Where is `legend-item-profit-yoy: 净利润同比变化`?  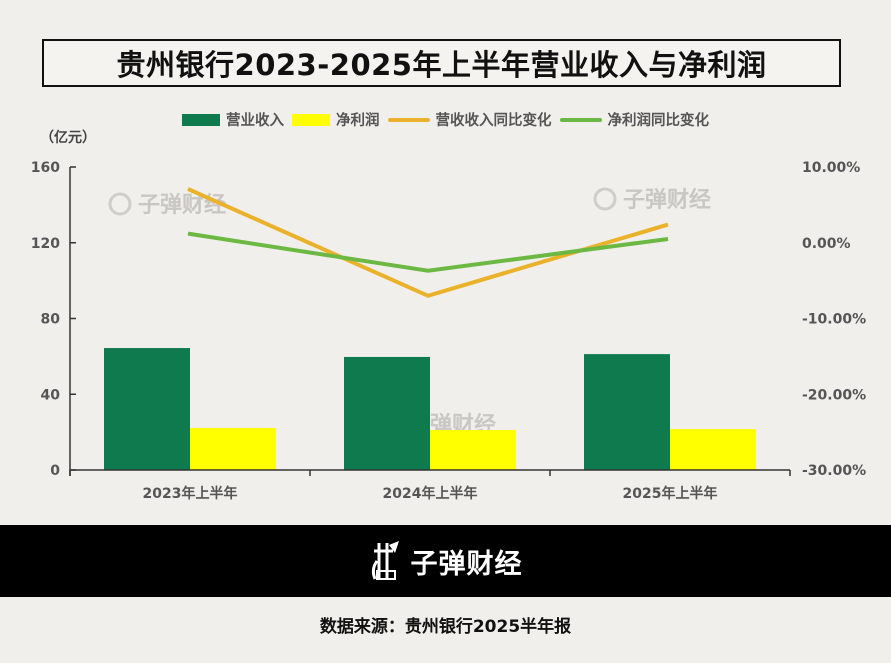
legend-item-profit-yoy: 净利润同比变化 is located at coordinates (634, 119).